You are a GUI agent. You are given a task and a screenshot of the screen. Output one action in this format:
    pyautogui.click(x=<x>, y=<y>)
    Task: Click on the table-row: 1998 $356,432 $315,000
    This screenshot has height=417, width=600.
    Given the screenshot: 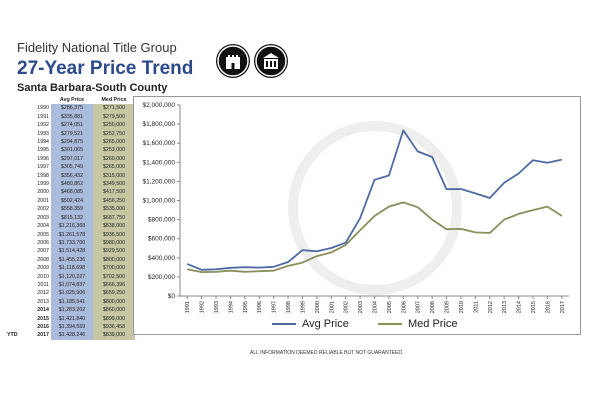 What is the action you would take?
    pyautogui.click(x=70, y=176)
    